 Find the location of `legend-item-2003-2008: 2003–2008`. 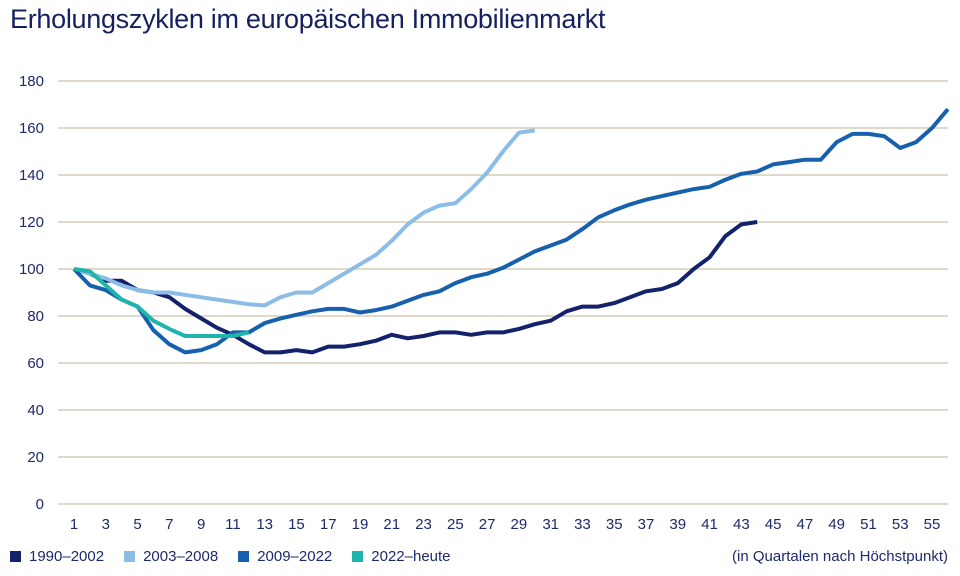

legend-item-2003-2008: 2003–2008 is located at coordinates (171, 556).